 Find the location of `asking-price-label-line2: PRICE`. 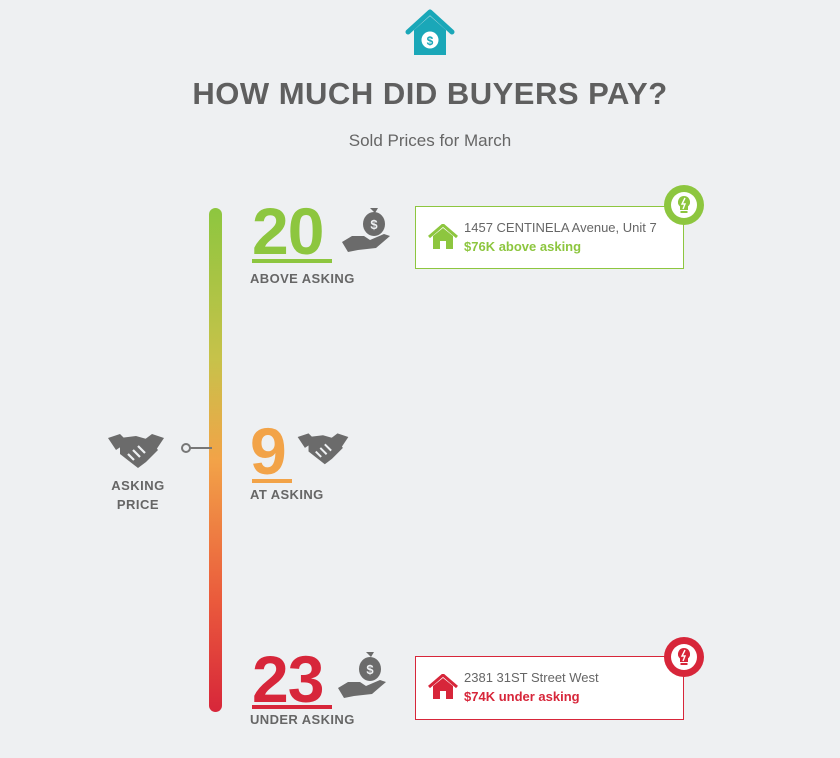

asking-price-label-line2: PRICE is located at coordinates (138, 504).